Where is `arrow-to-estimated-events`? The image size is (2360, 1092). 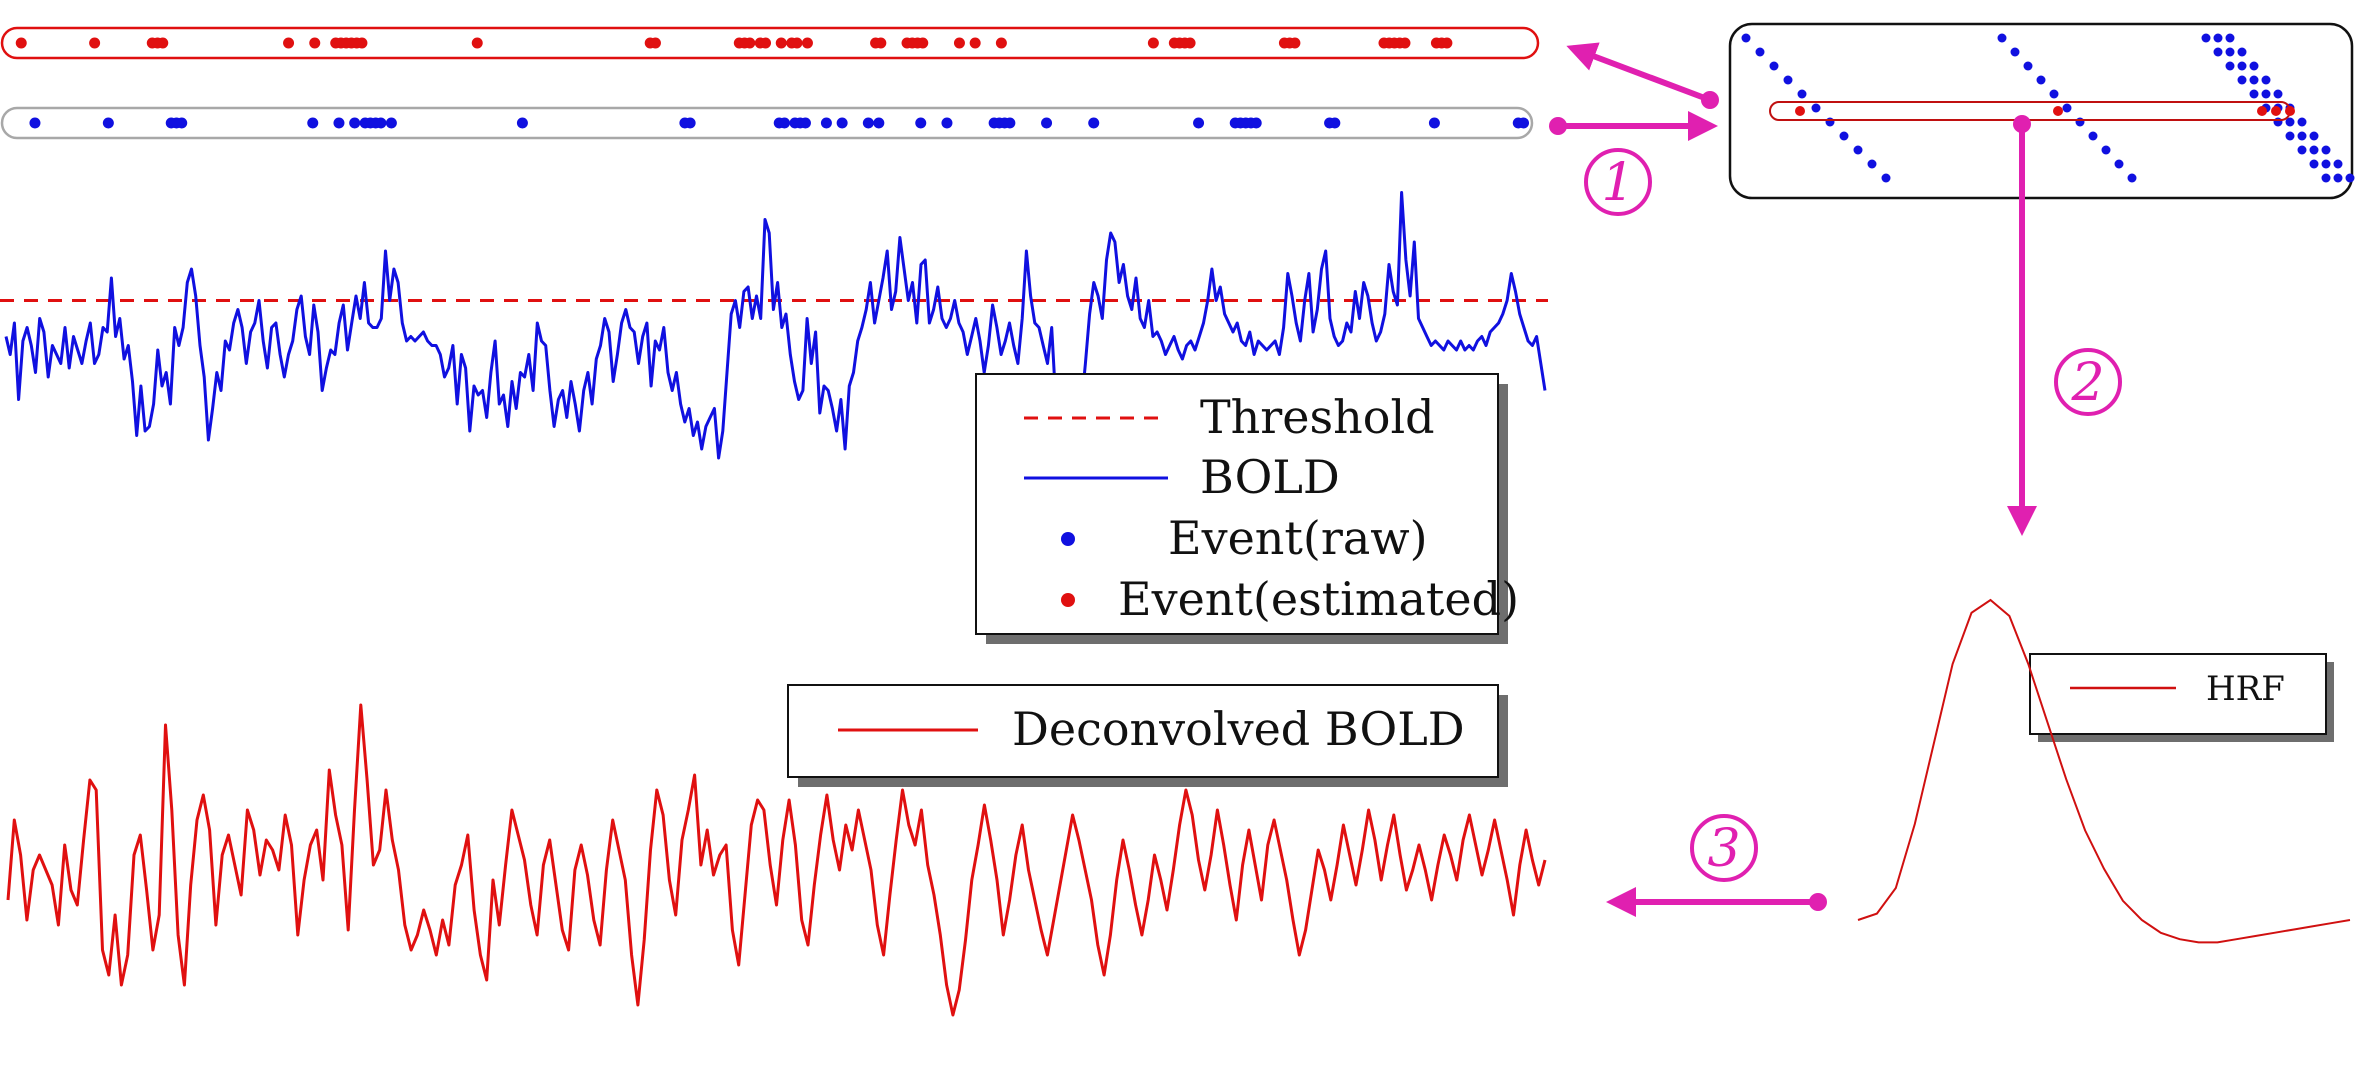 arrow-to-estimated-events is located at coordinates (1639, 72).